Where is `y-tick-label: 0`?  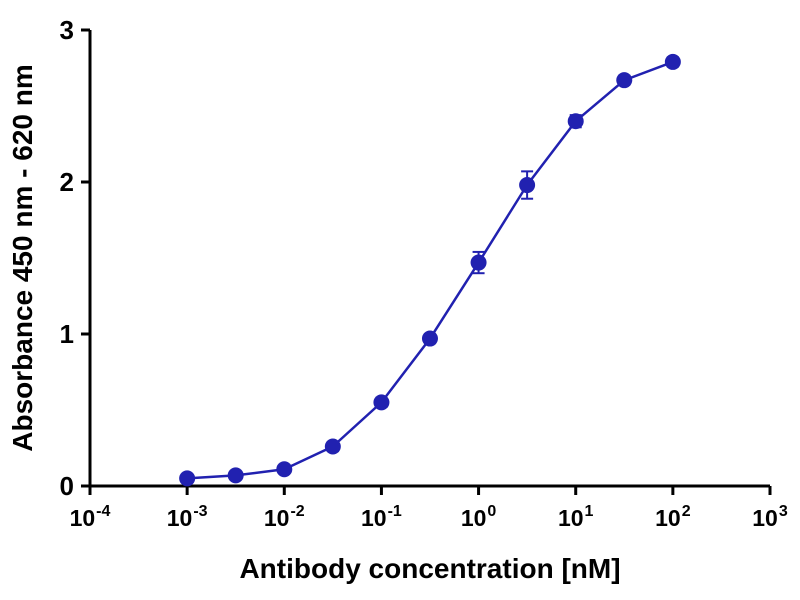 y-tick-label: 0 is located at coordinates (67, 486).